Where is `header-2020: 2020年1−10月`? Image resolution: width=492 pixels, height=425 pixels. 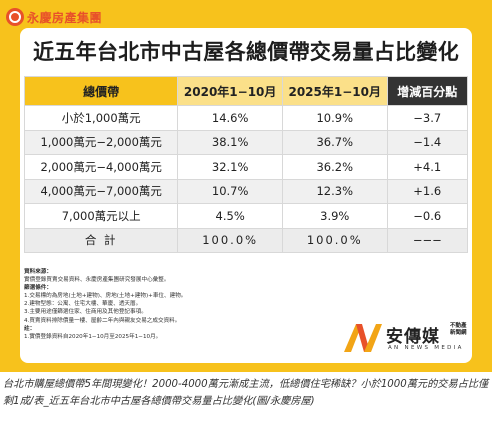 header-2020: 2020年1−10月 is located at coordinates (230, 91).